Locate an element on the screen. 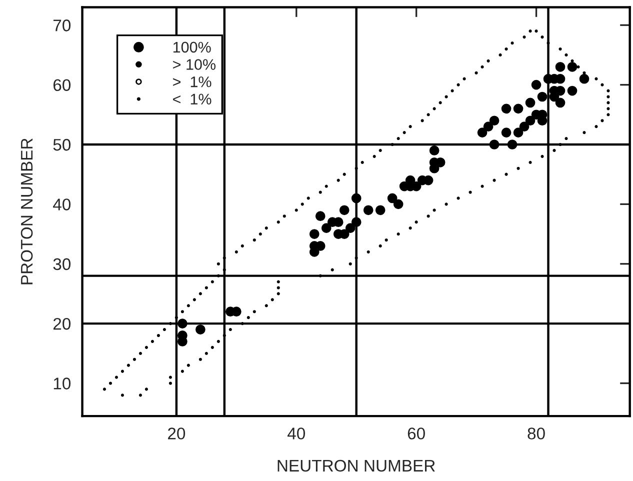 The image size is (633, 481). y-tick-label: 40 is located at coordinates (62, 204).